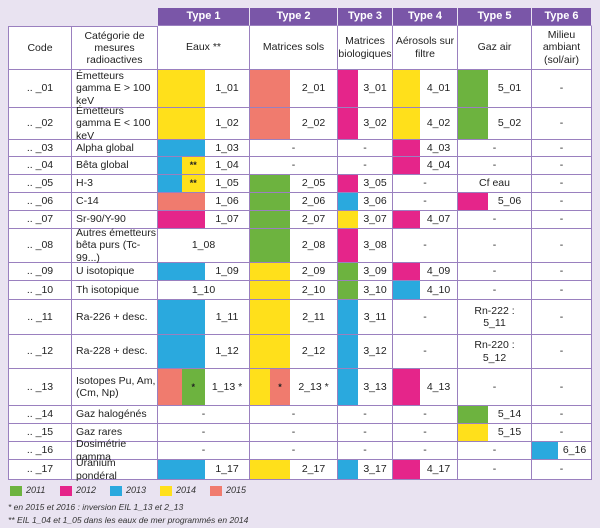  Describe the element at coordinates (294, 352) in the screenshot. I see `type-cell: 2_12` at that location.